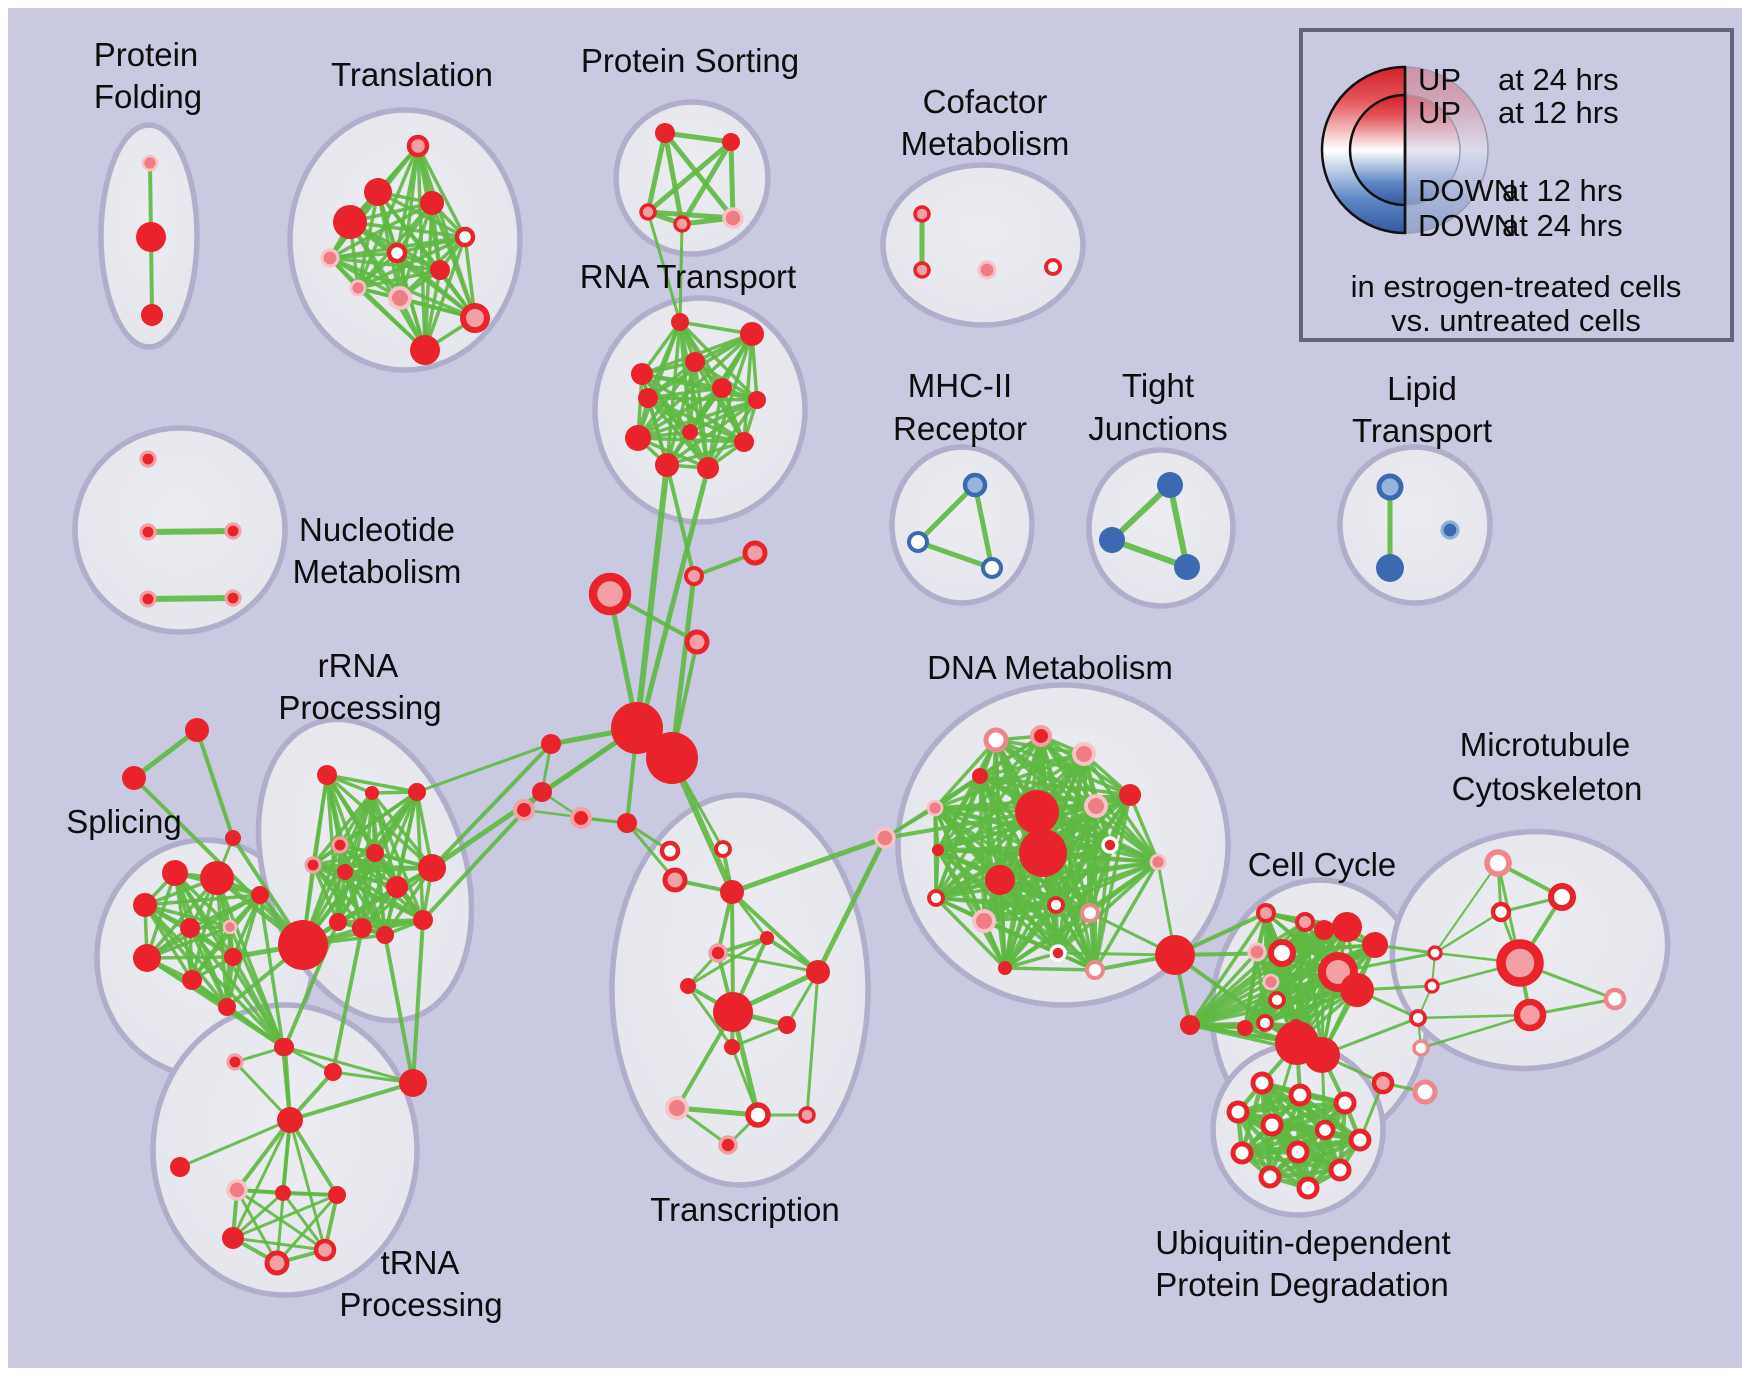 This screenshot has width=1750, height=1381. What do you see at coordinates (1558, 112) in the screenshot?
I see `legend-time-1: at 12 hrs` at bounding box center [1558, 112].